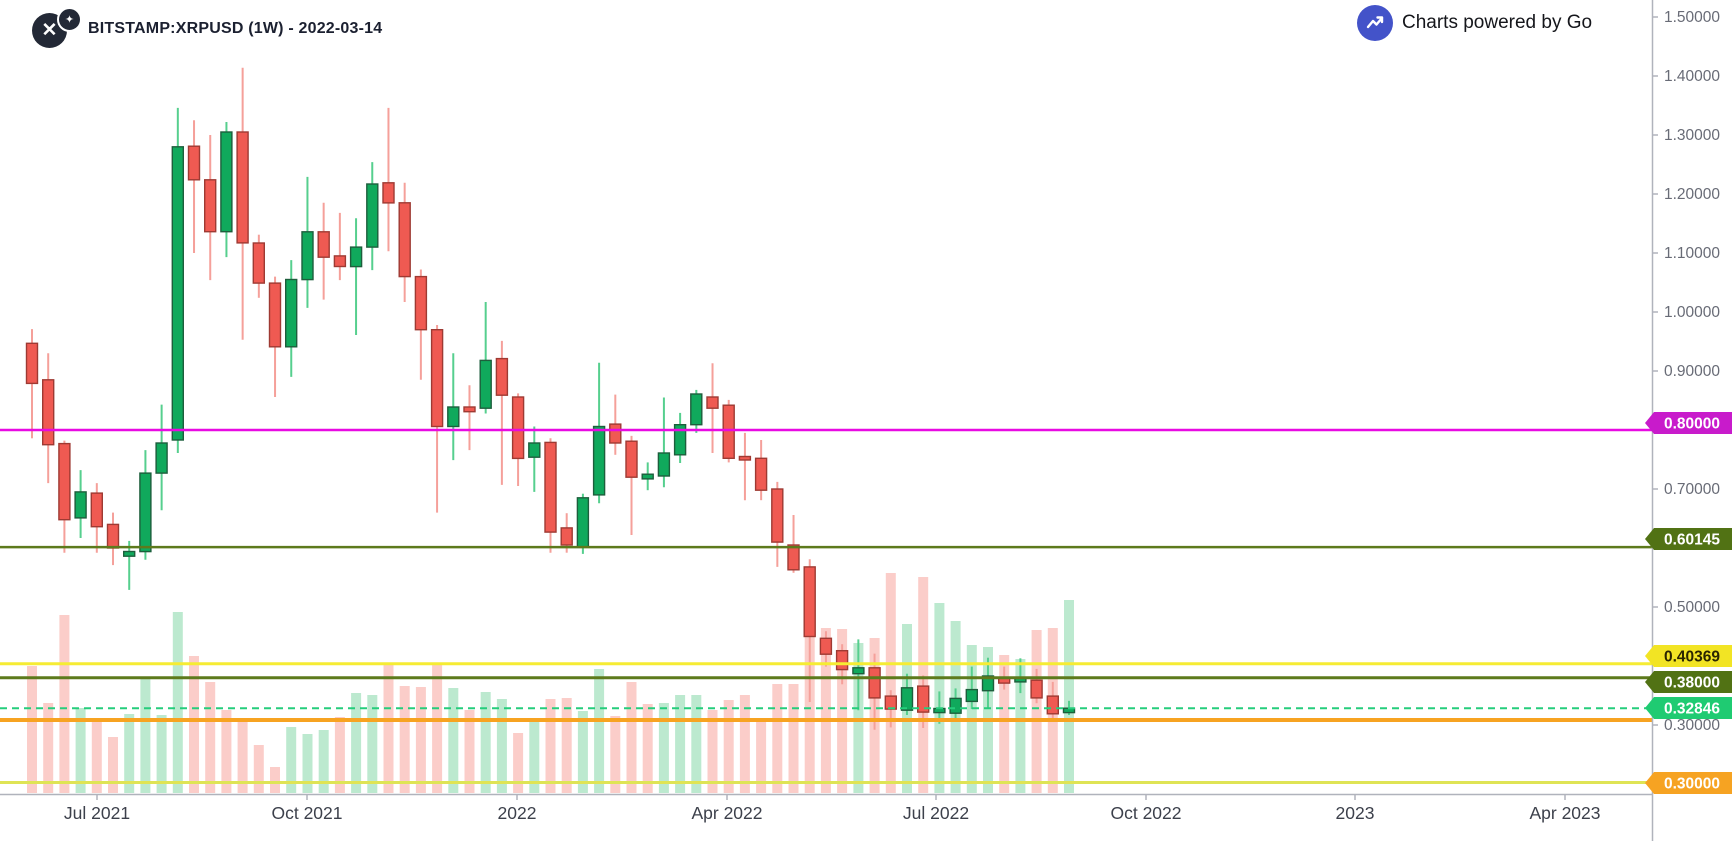 This screenshot has width=1733, height=841. I want to click on trending-up-icon, so click(1375, 23).